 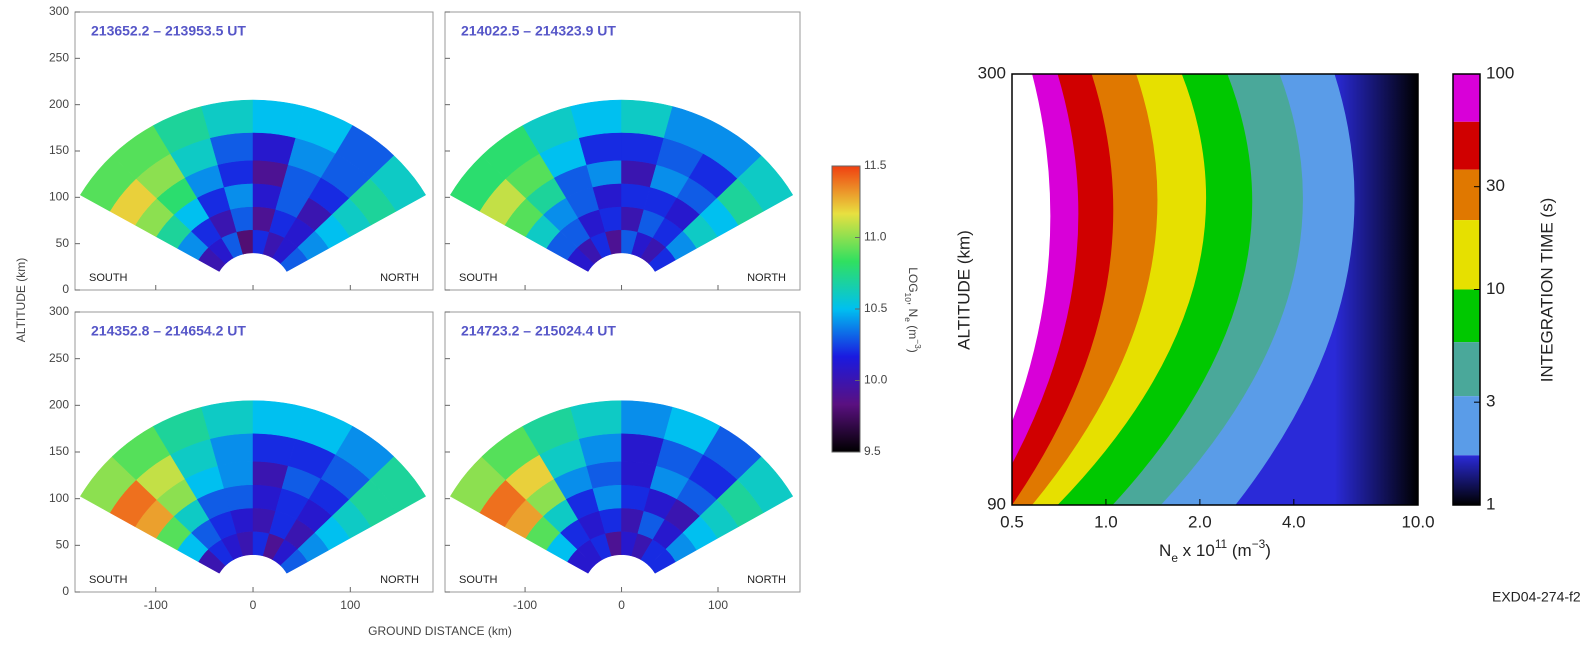 I want to click on panel-title: 214022.5 – 214323.9 UT, so click(x=538, y=31).